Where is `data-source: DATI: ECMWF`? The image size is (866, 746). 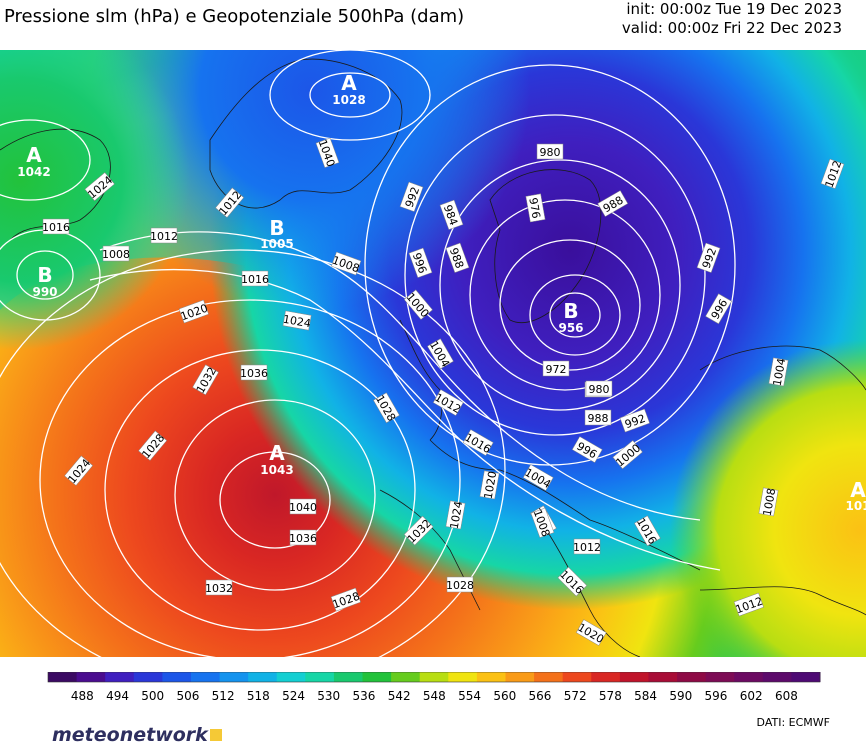 data-source: DATI: ECMWF is located at coordinates (793, 722).